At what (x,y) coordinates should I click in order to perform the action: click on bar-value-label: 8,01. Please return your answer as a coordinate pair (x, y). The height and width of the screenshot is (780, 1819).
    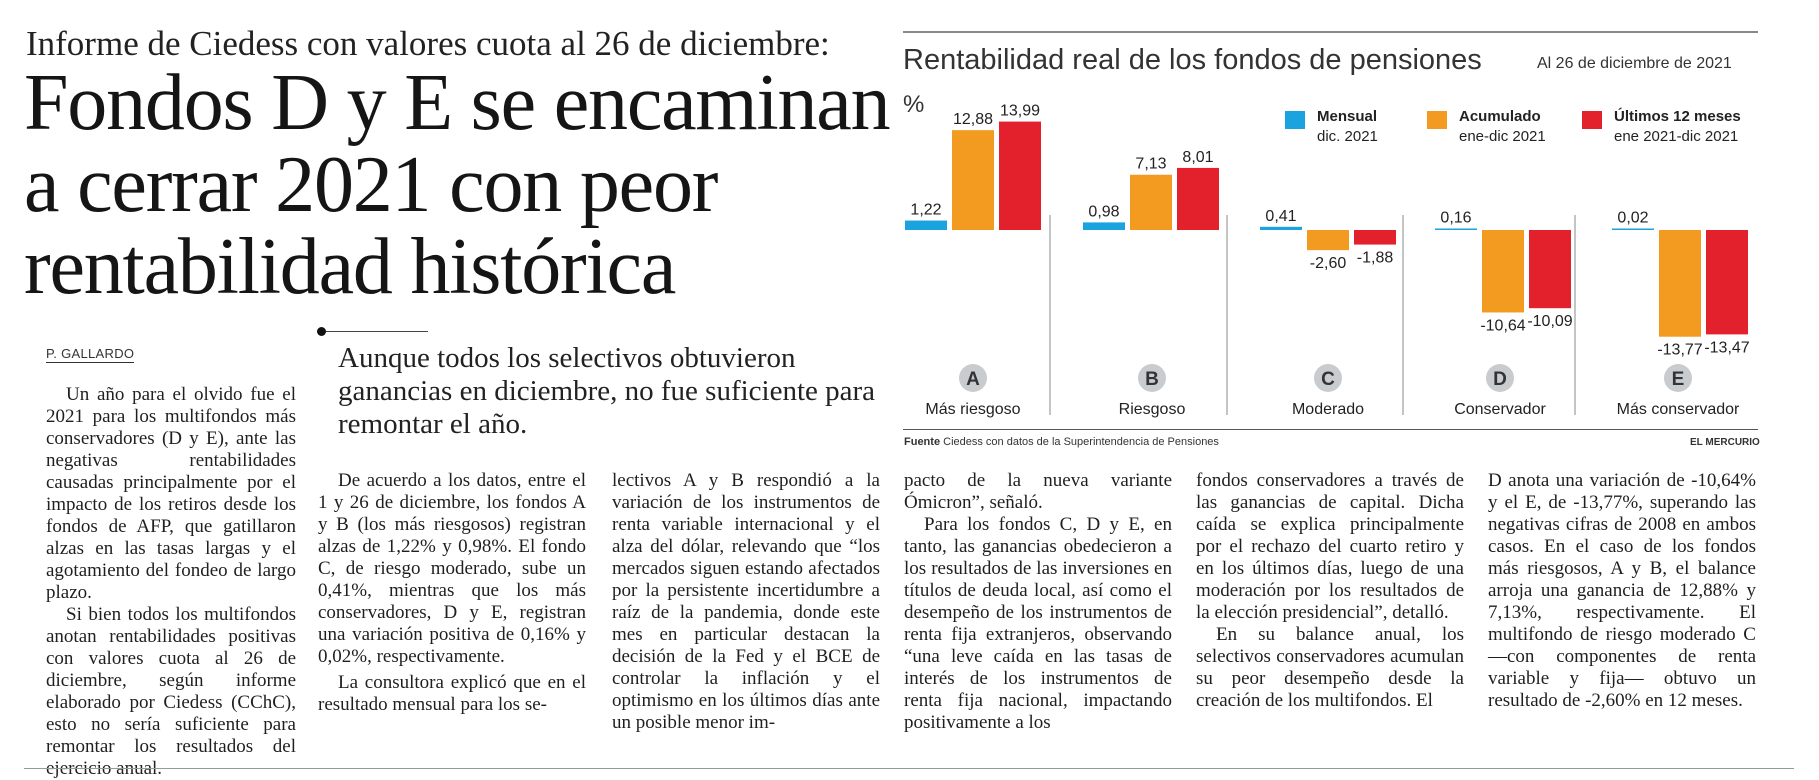
    Looking at the image, I should click on (1197, 157).